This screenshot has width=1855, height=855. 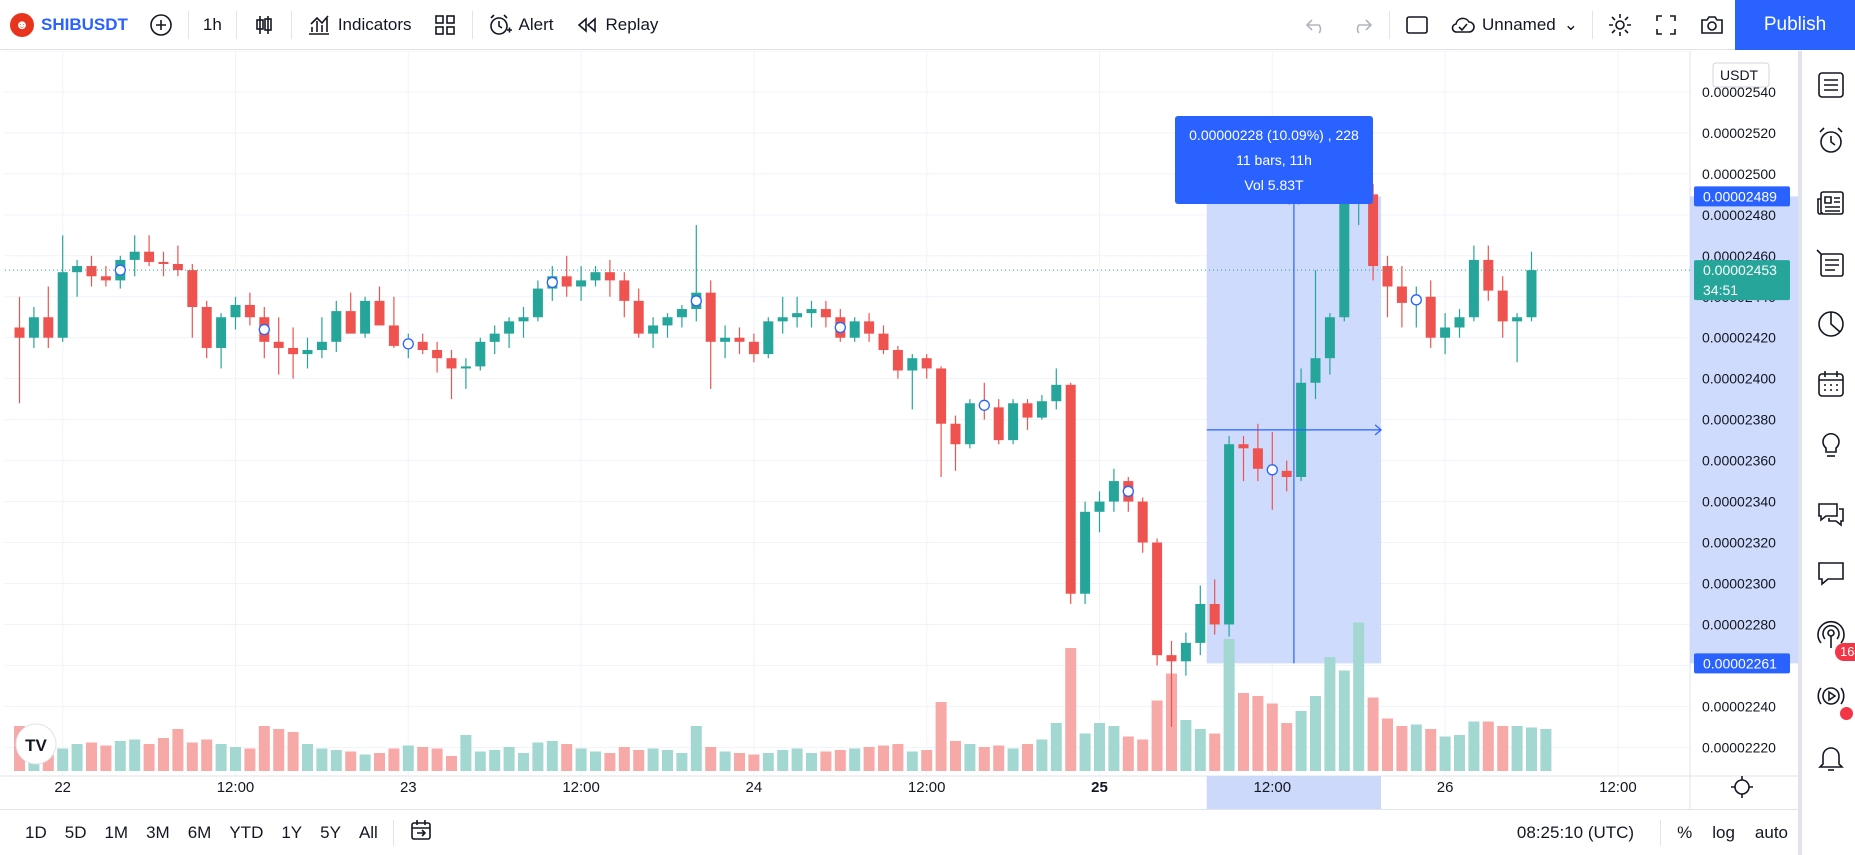 I want to click on fullscreen-button, so click(x=1666, y=25).